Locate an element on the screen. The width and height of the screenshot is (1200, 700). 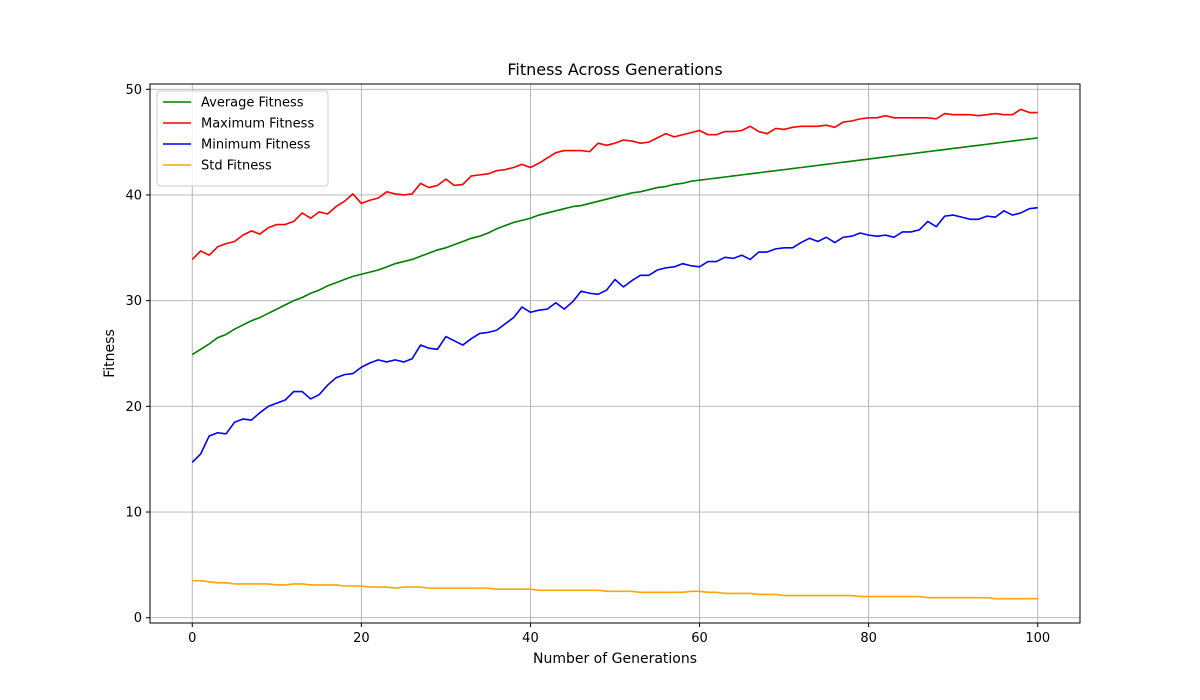
legend-box is located at coordinates (242, 138).